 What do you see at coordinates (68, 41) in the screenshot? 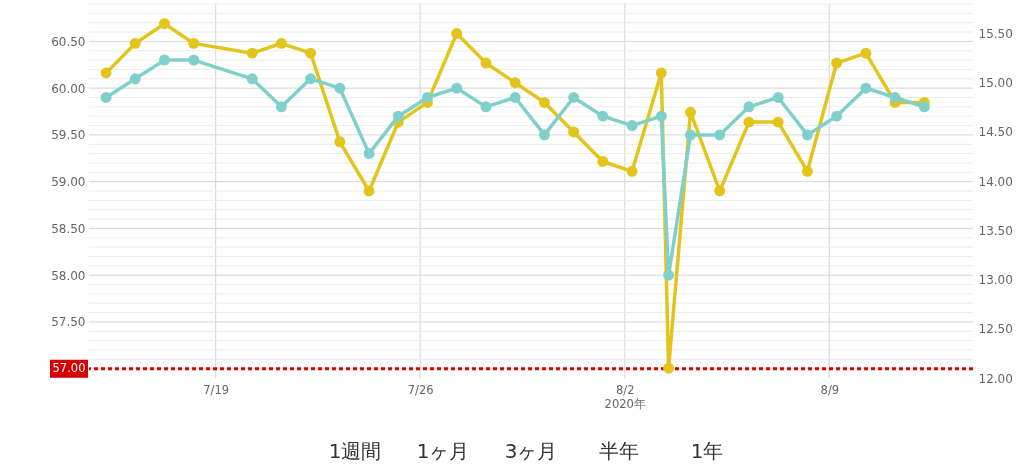
I see `y-tick-label: 60.50` at bounding box center [68, 41].